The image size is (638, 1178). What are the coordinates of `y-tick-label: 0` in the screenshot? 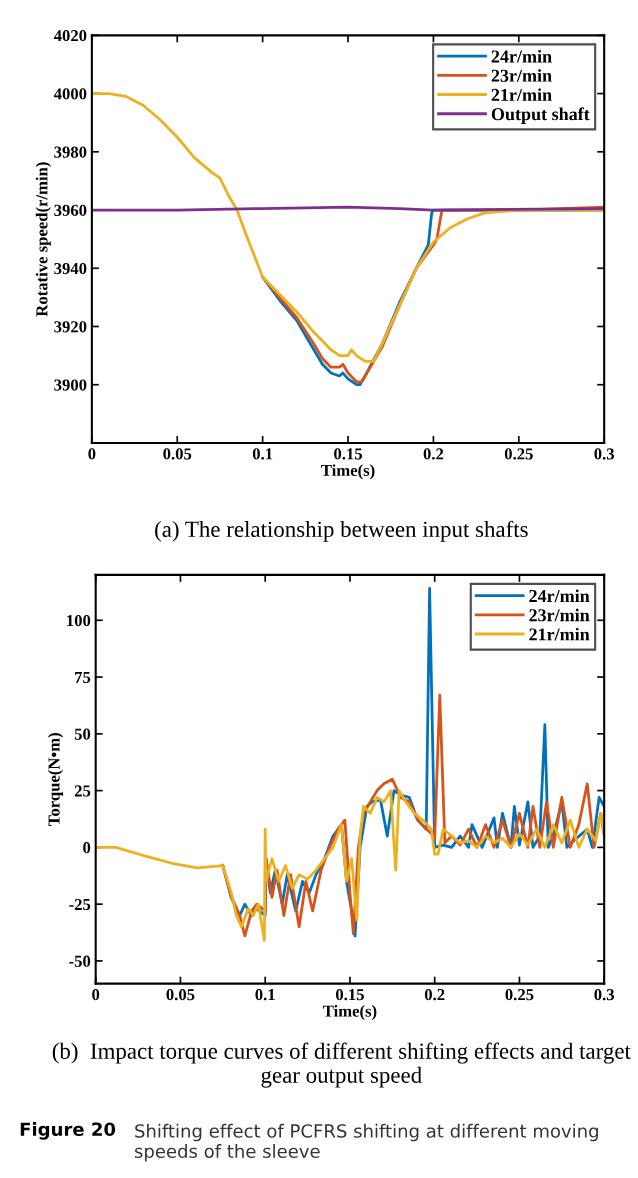 It's located at (87, 848).